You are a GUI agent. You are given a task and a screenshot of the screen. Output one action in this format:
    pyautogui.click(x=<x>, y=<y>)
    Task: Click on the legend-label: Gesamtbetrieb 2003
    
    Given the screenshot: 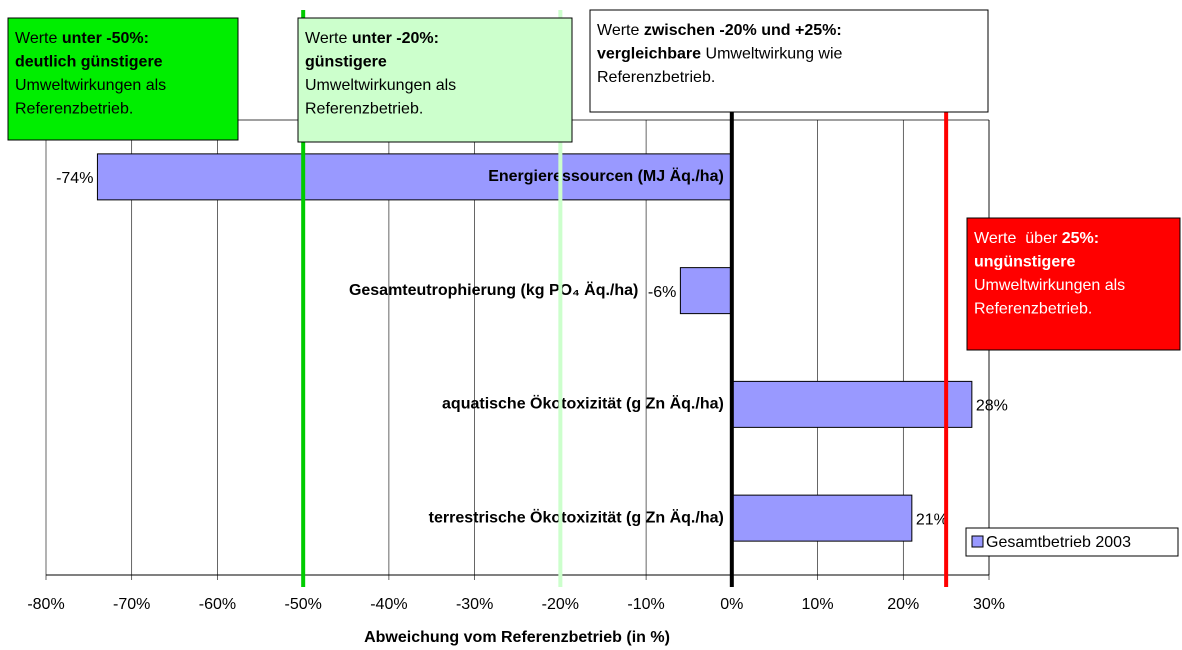 What is the action you would take?
    pyautogui.click(x=1058, y=542)
    